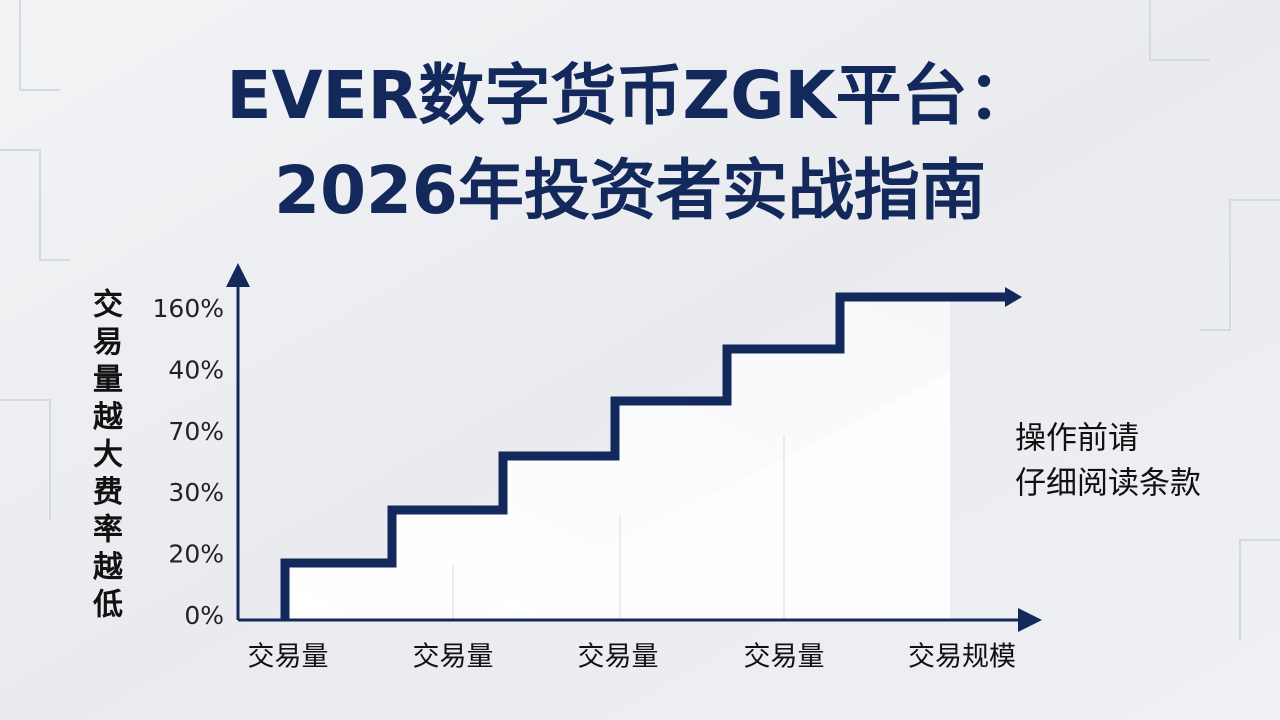 Image resolution: width=1280 pixels, height=720 pixels. Describe the element at coordinates (196, 554) in the screenshot. I see `y-label: 20%` at that location.